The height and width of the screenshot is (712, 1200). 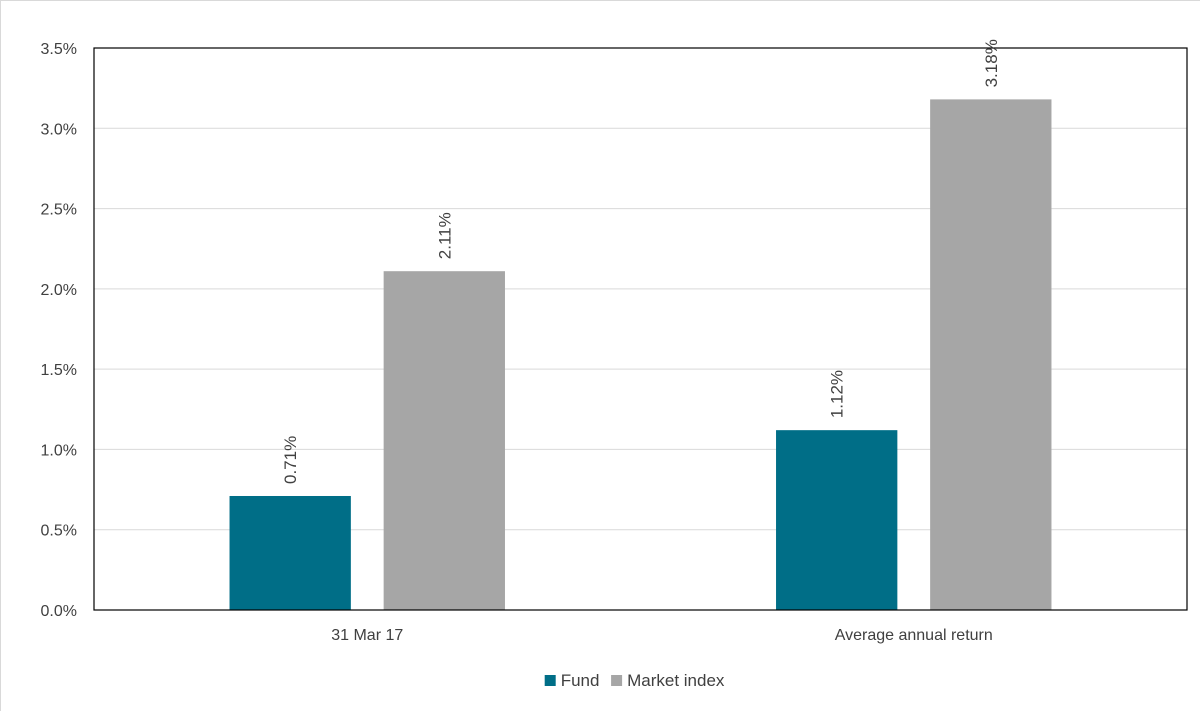 What do you see at coordinates (59, 210) in the screenshot?
I see `y-tick-label: 2.5%` at bounding box center [59, 210].